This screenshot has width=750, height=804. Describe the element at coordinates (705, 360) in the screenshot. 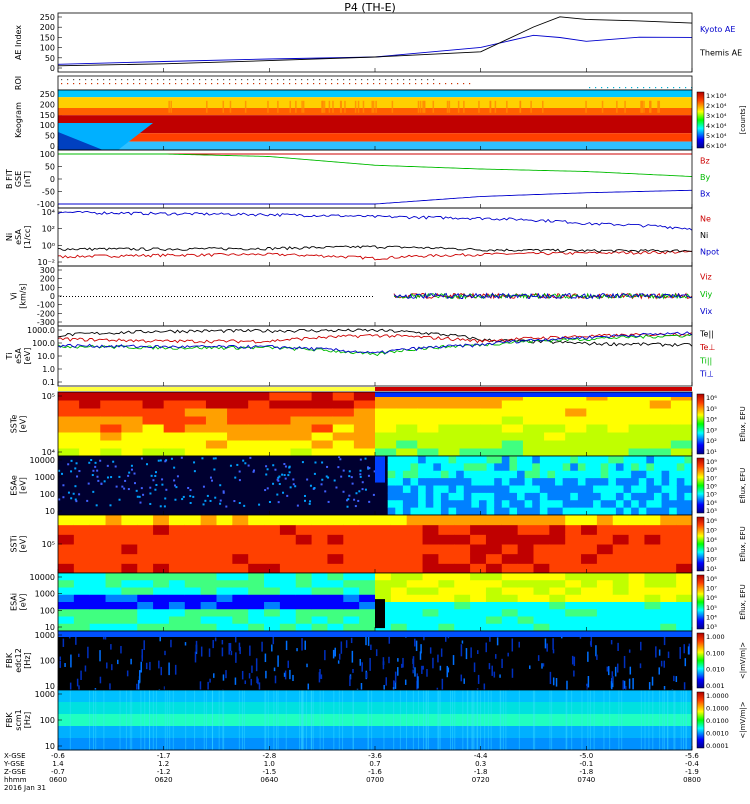

I see `legend-entry: Ti||` at that location.